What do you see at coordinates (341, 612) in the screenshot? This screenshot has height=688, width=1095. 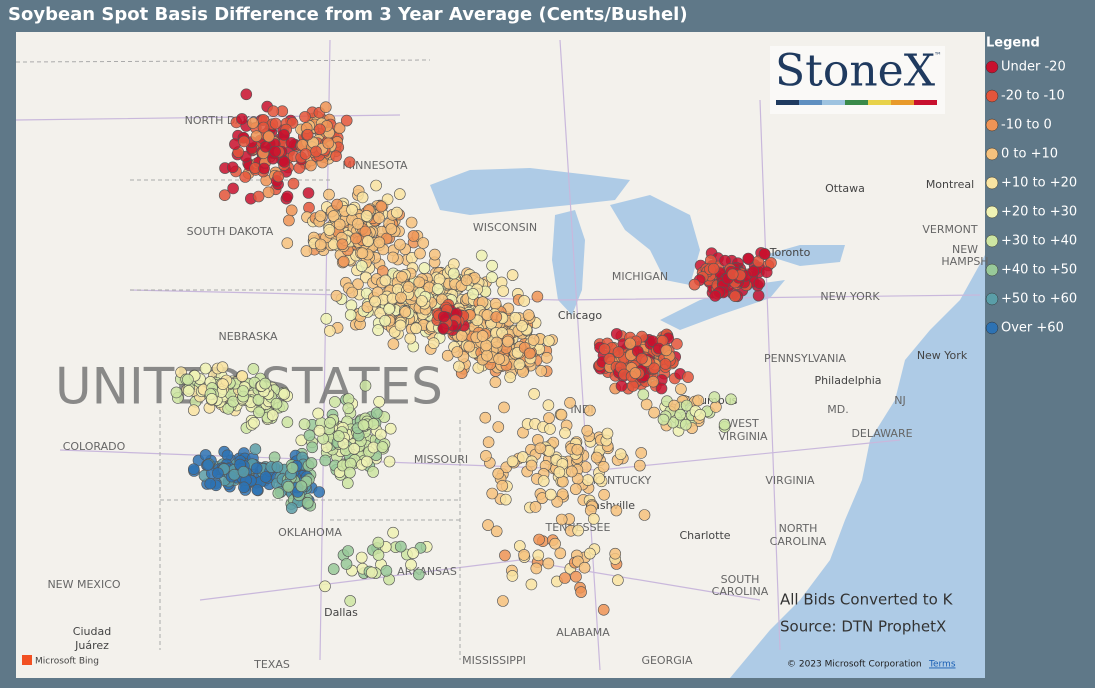 I see `map-label: Dallas` at bounding box center [341, 612].